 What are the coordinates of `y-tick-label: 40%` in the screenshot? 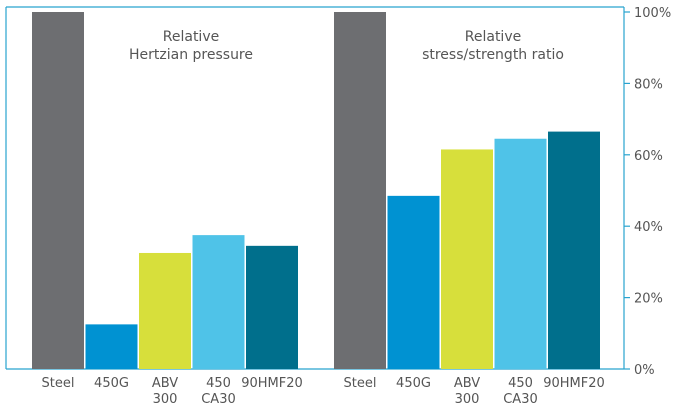 It's located at (648, 227).